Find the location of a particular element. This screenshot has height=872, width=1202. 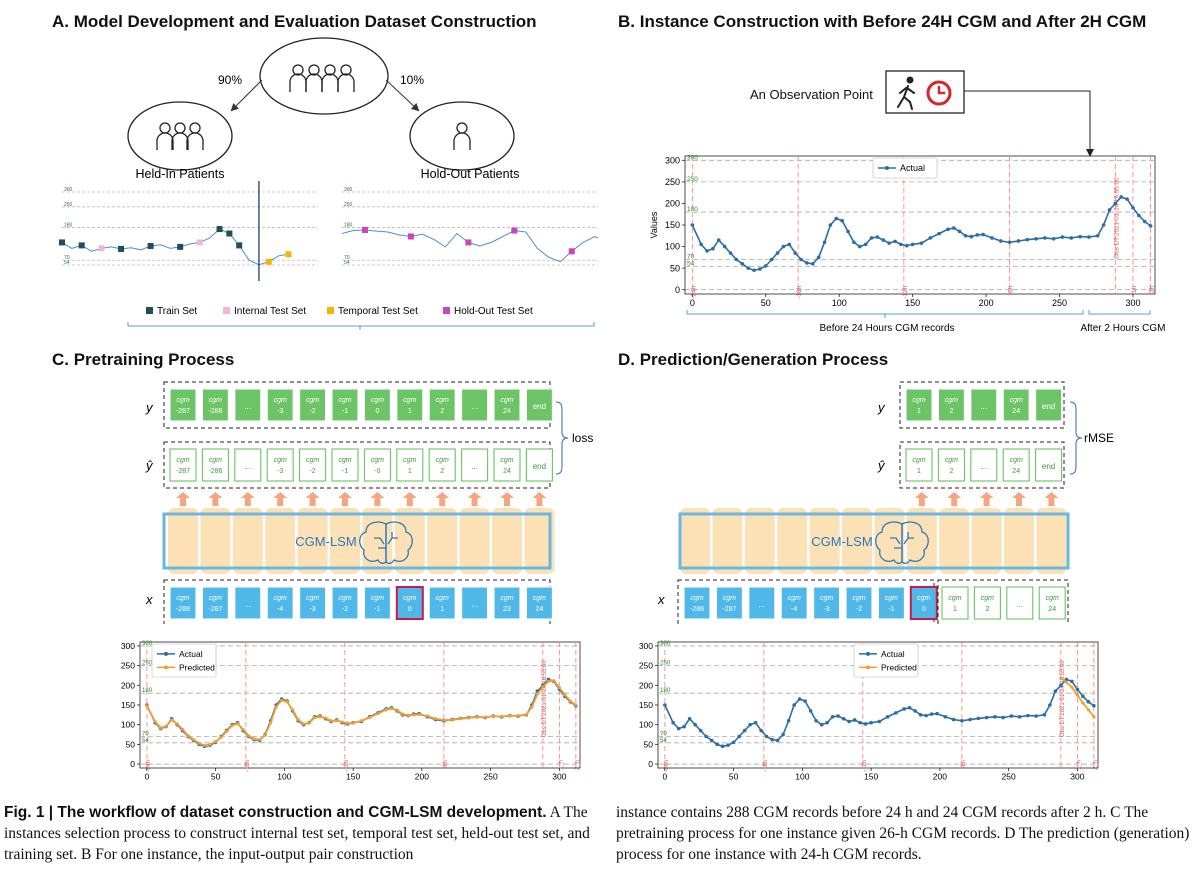

x-tick-label: 50 is located at coordinates (766, 303).